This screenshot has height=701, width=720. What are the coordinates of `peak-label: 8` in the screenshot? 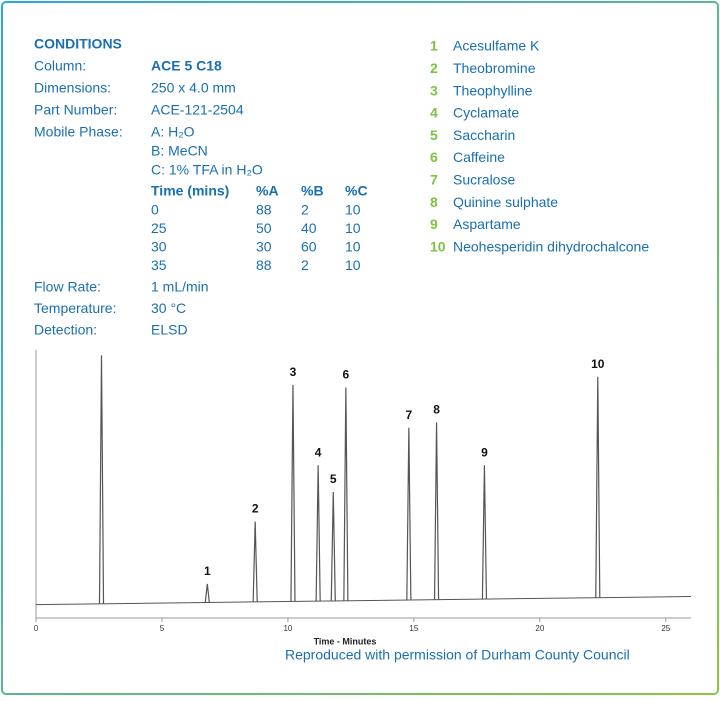 It's located at (436, 410).